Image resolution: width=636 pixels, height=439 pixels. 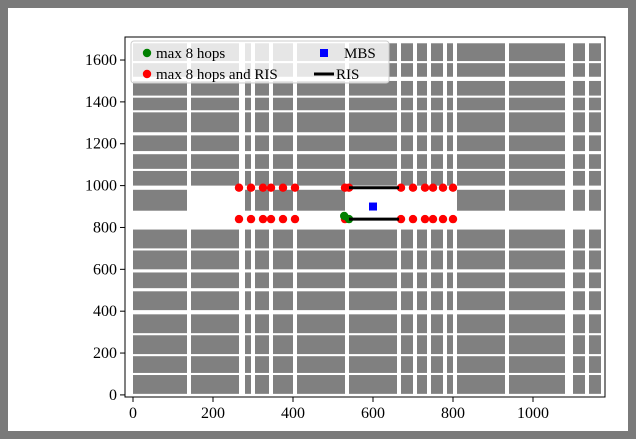 What do you see at coordinates (105, 227) in the screenshot?
I see `y-tick-label: 800` at bounding box center [105, 227].